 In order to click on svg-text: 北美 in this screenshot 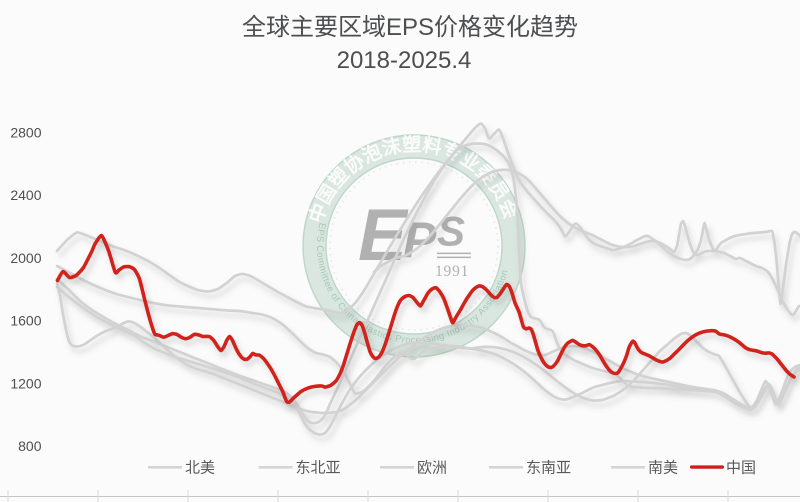, I will do `click(200, 468)`.